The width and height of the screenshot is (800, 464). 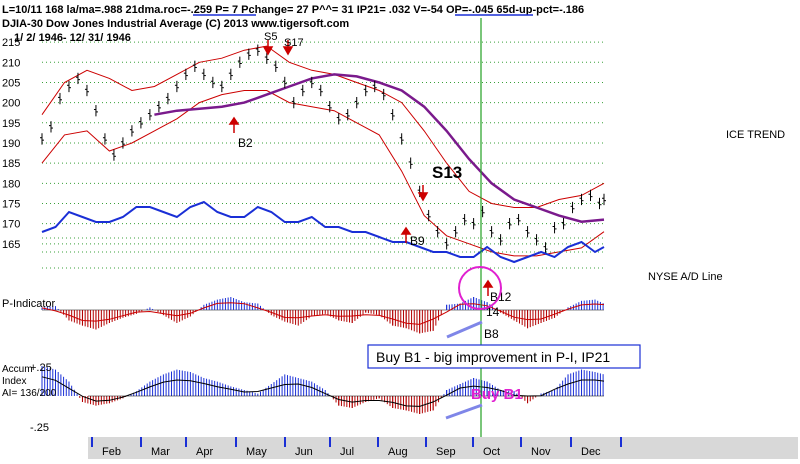 I want to click on month-label-dec: Dec, so click(x=591, y=452).